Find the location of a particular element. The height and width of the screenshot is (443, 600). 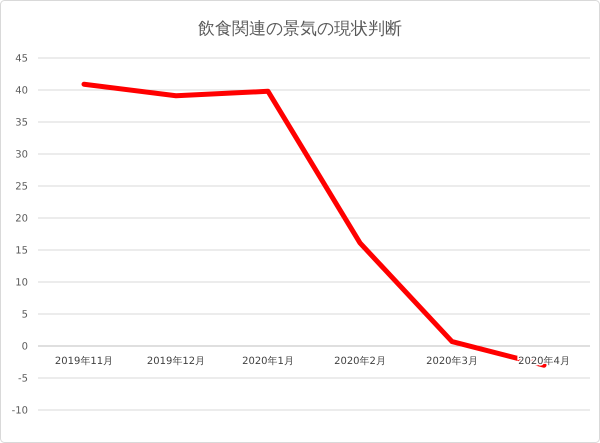

y-tick-label: 20 is located at coordinates (21, 219).